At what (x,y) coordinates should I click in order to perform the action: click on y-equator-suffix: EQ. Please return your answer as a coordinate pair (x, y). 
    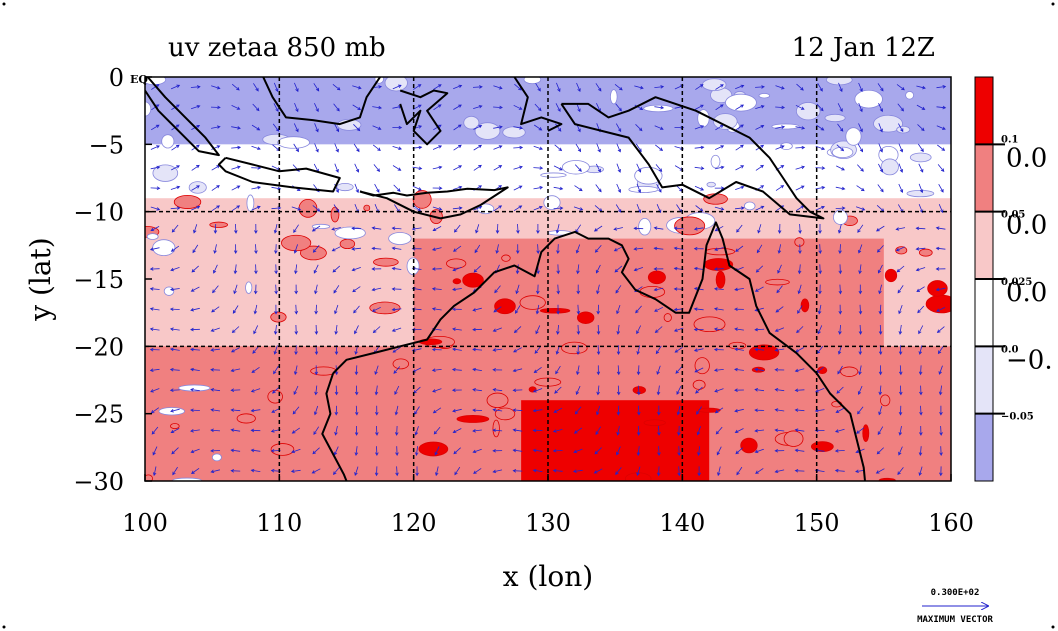
    Looking at the image, I should click on (139, 79).